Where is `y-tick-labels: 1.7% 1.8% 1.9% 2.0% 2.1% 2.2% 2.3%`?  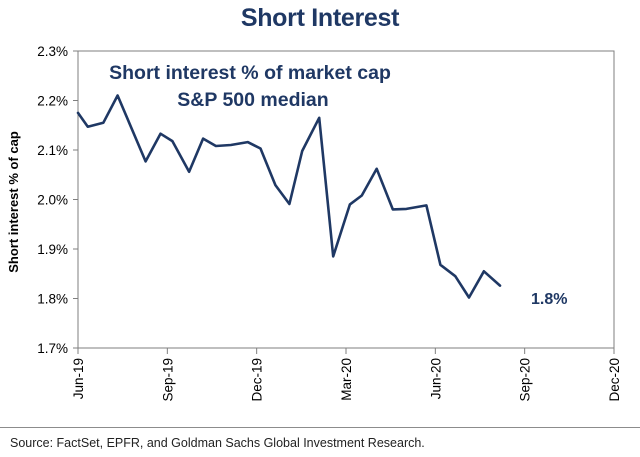 y-tick-labels: 1.7% 1.8% 1.9% 2.0% 2.1% 2.2% 2.3% is located at coordinates (52, 200).